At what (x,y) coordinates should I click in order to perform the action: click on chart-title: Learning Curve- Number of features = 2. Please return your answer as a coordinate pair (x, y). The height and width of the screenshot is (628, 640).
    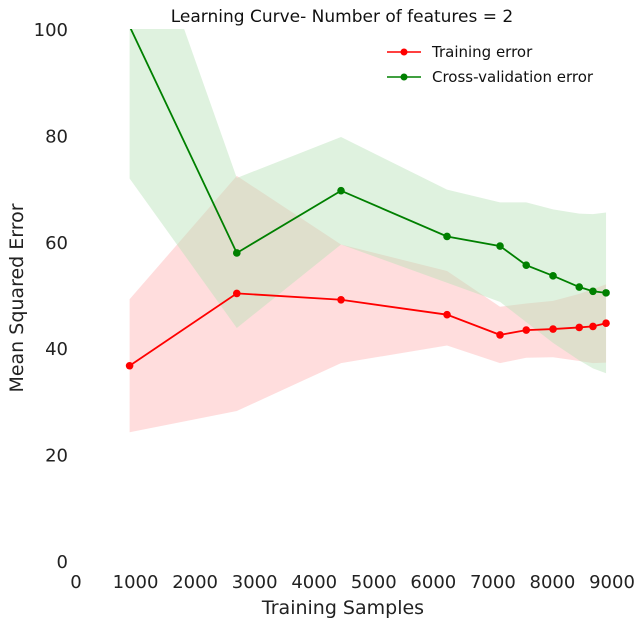
    Looking at the image, I should click on (342, 17).